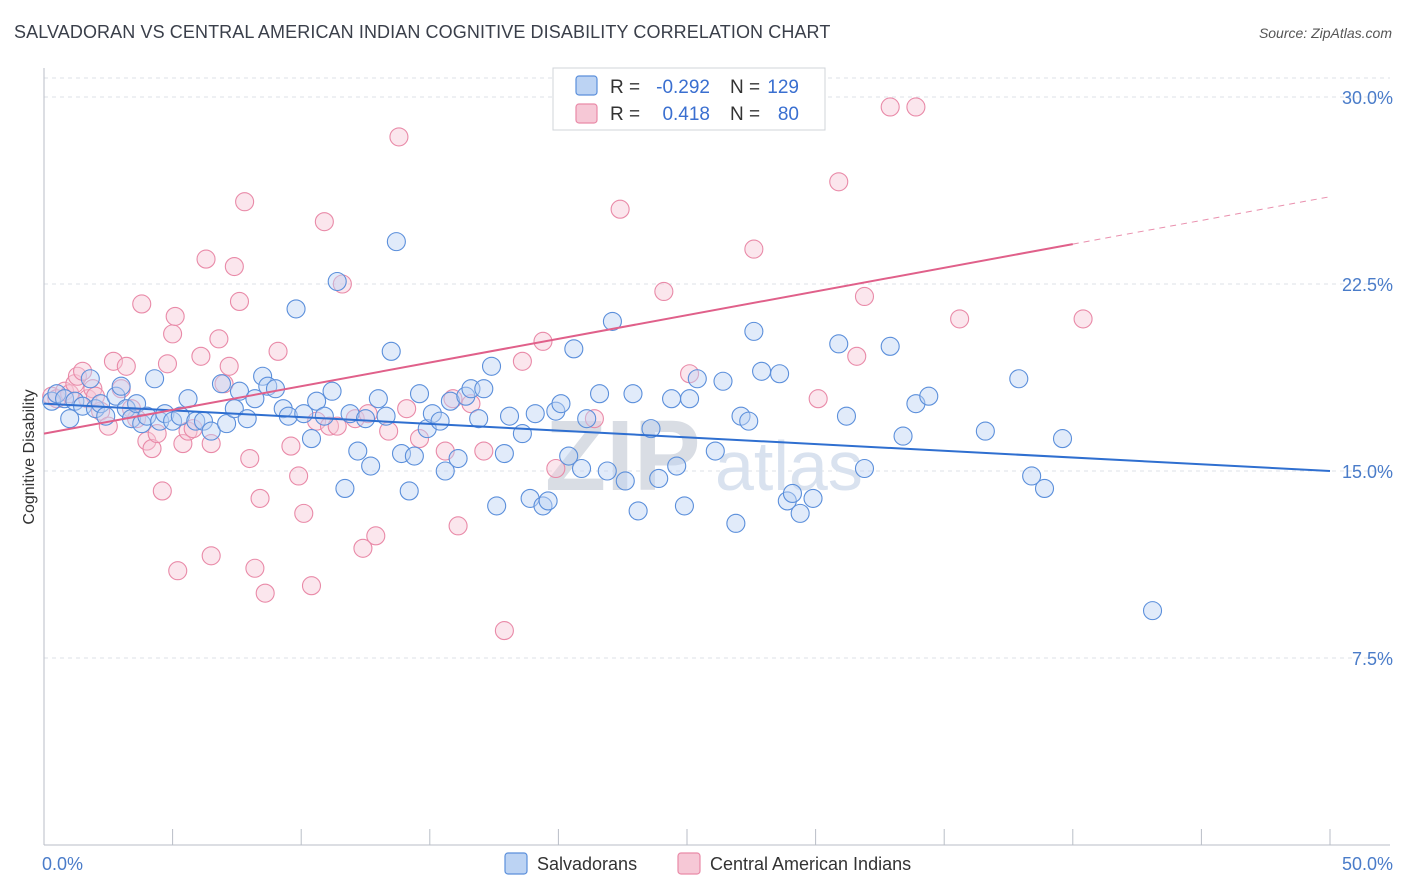 Image resolution: width=1406 pixels, height=892 pixels. I want to click on x-ticks, so click(687, 837).